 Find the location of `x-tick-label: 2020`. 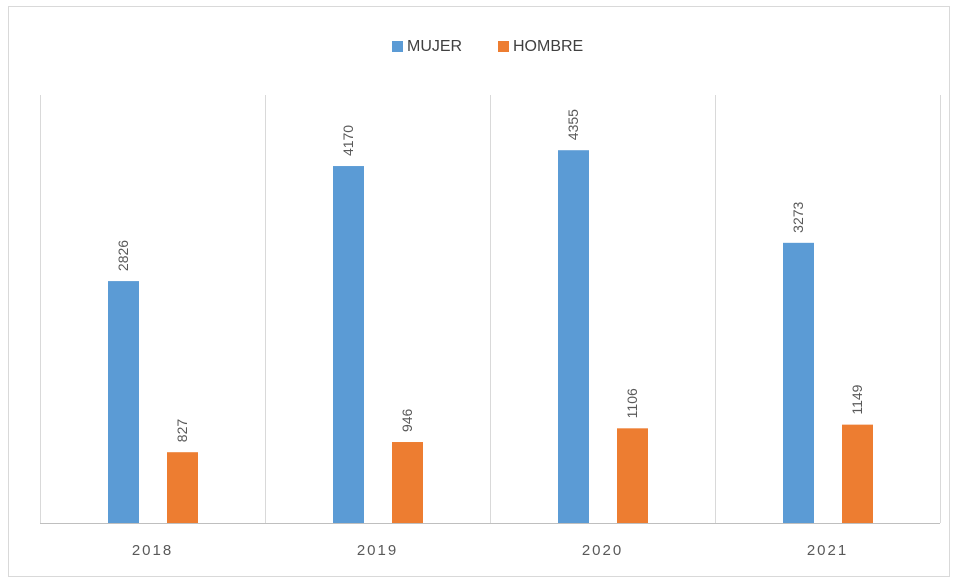

x-tick-label: 2020 is located at coordinates (602, 550).